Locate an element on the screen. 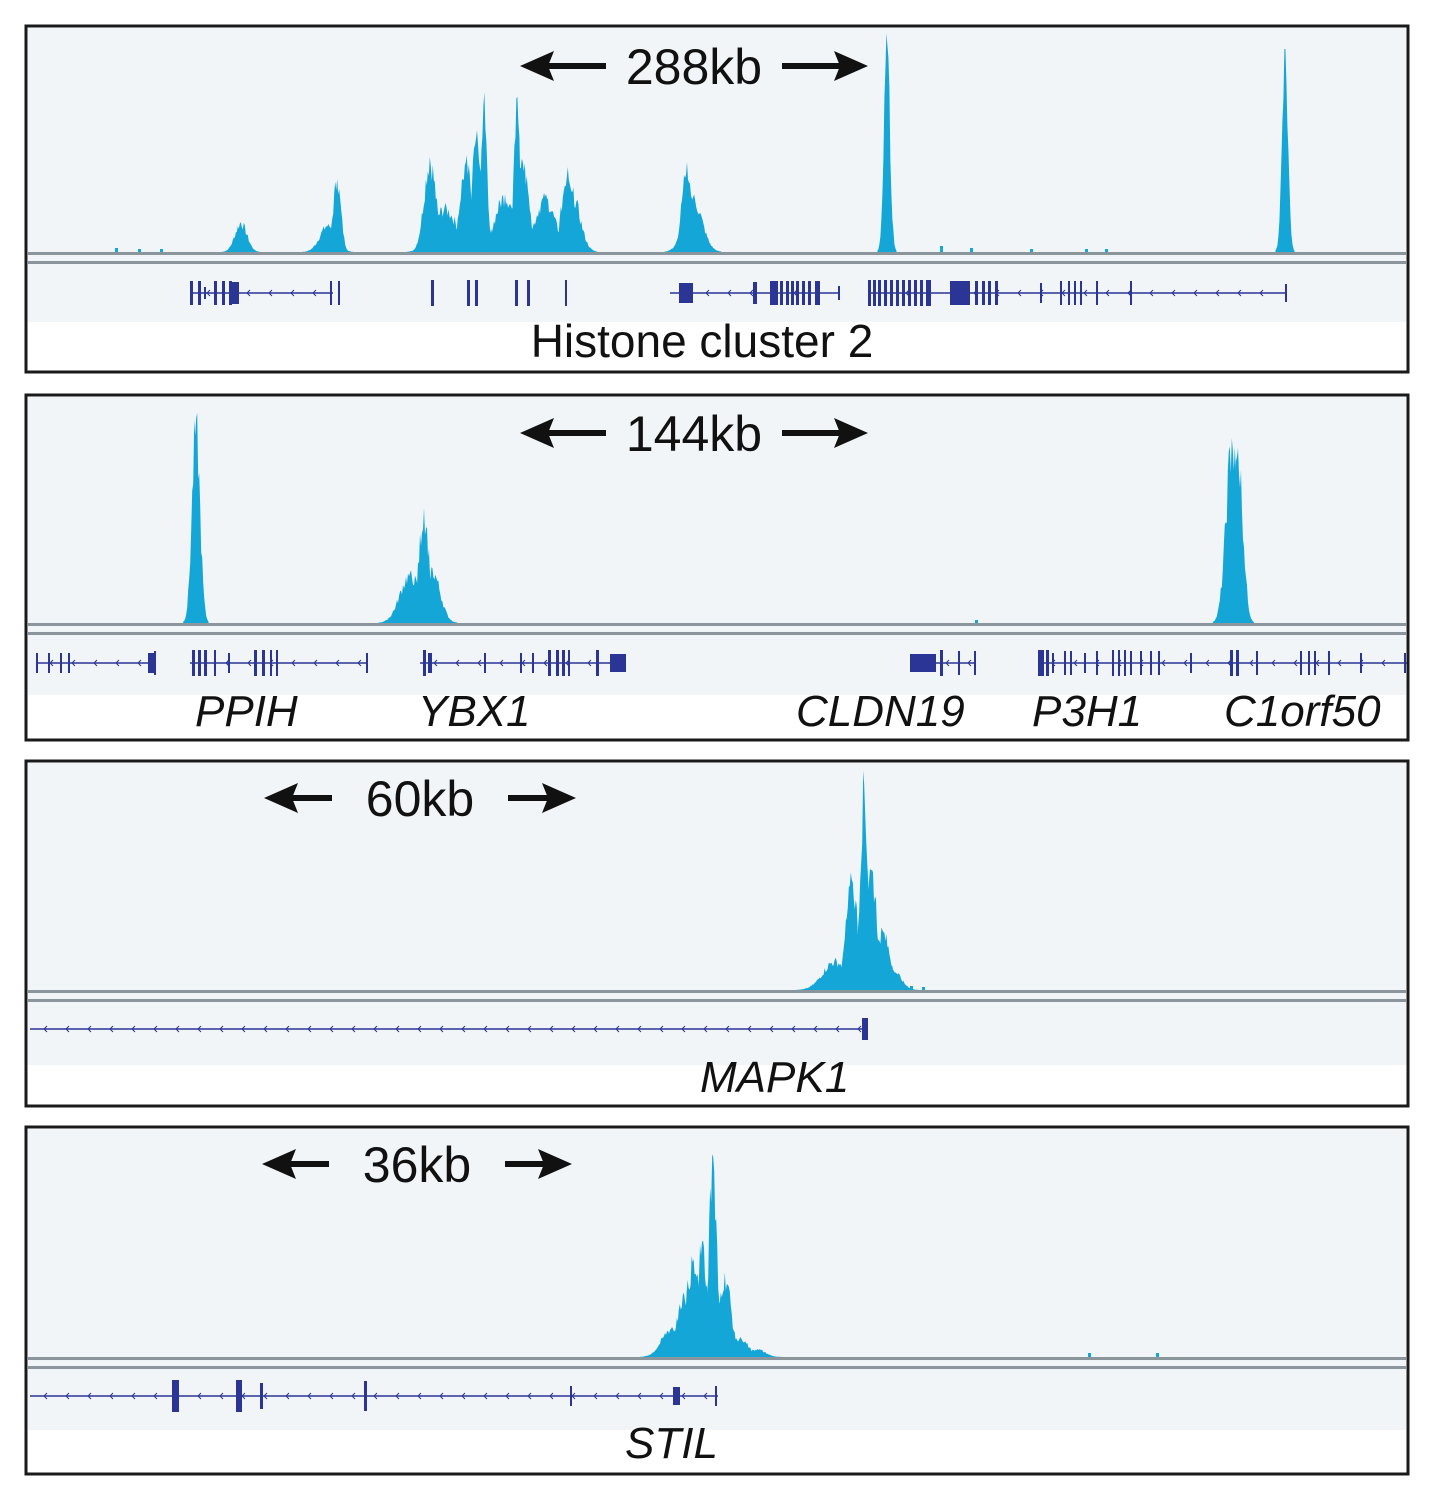 The image size is (1440, 1500). scale-bar: 288kb is located at coordinates (694, 67).